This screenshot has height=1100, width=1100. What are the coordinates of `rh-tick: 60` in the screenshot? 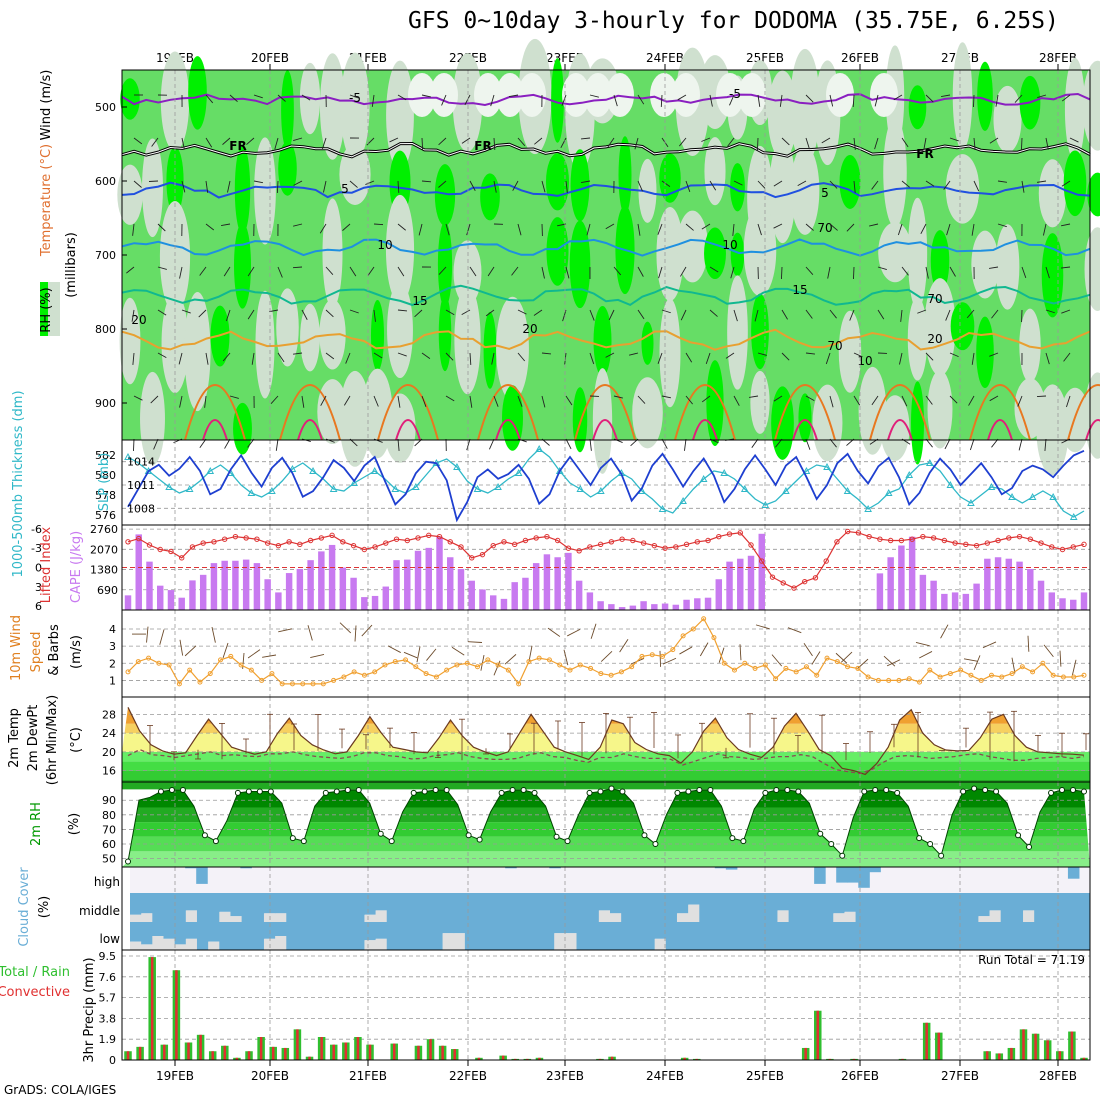 It's located at (109, 844).